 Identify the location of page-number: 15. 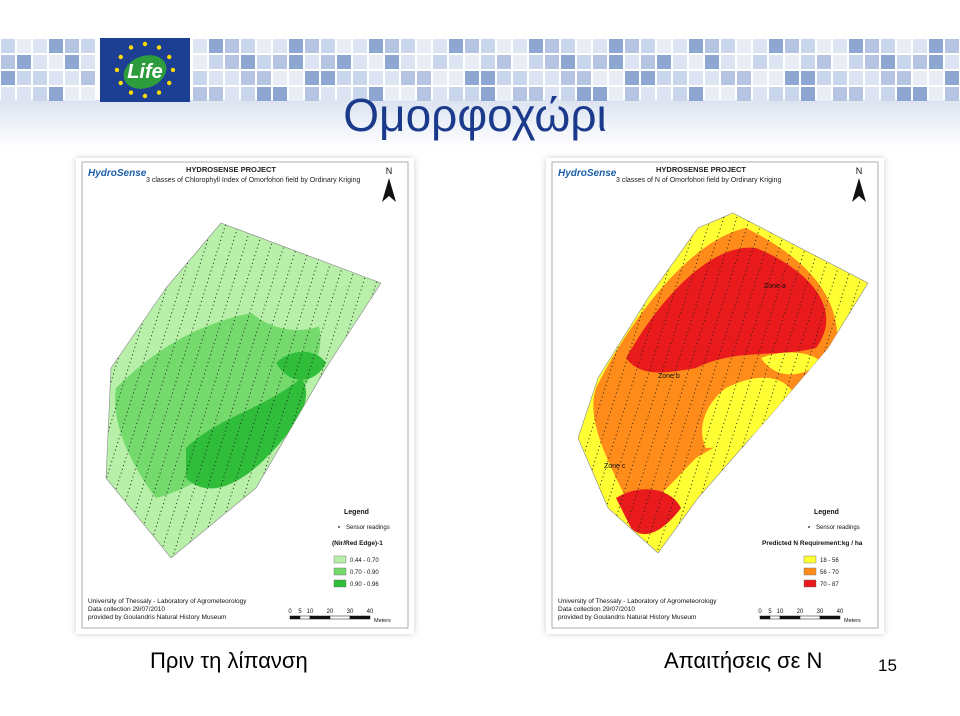
(887, 665).